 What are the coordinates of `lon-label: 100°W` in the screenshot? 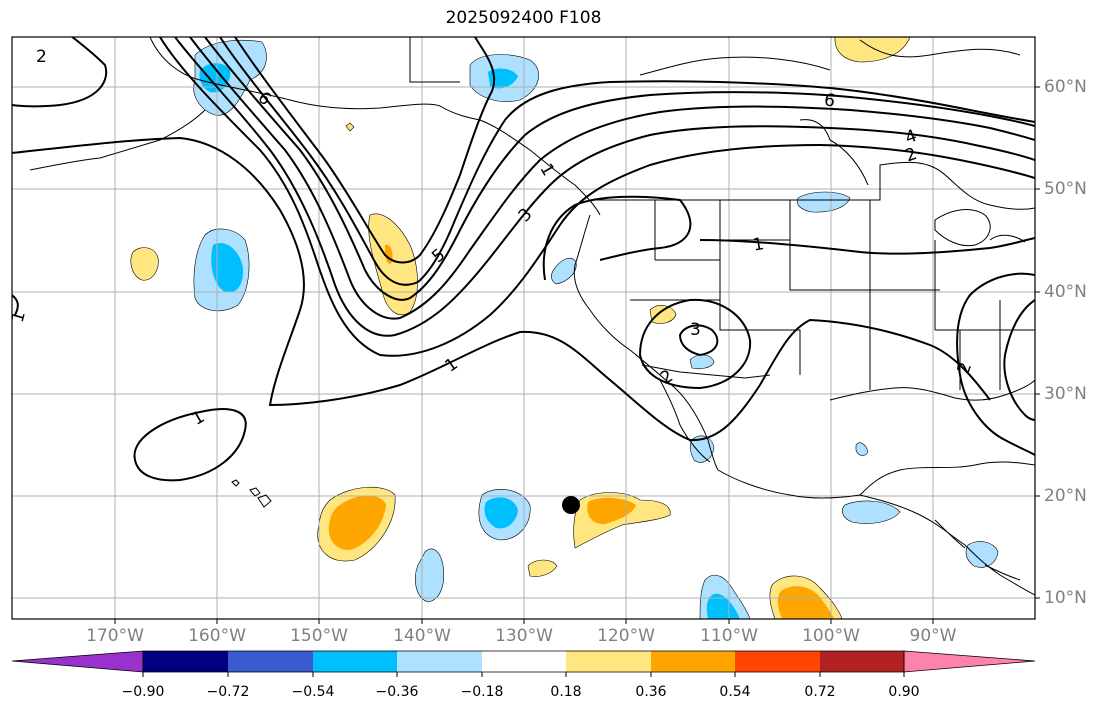 It's located at (831, 636).